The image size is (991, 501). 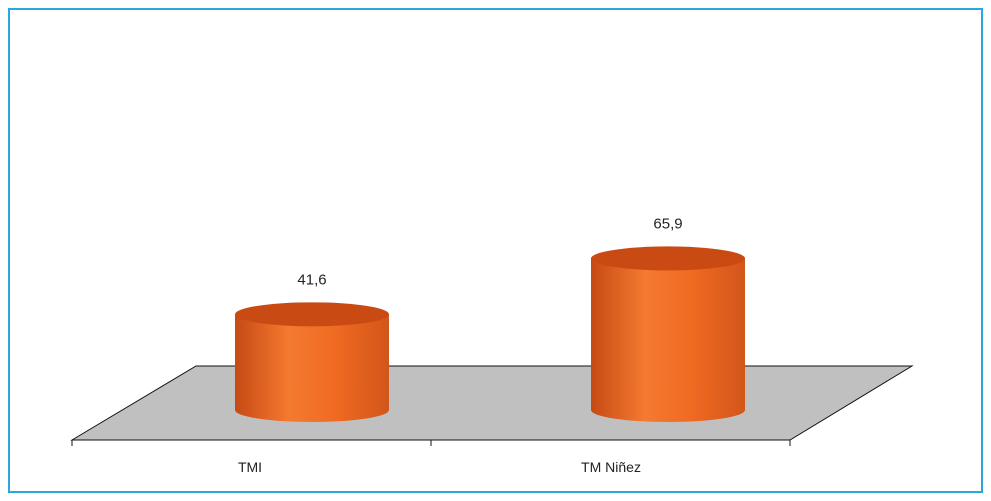 What do you see at coordinates (312, 314) in the screenshot?
I see `bar-0-top` at bounding box center [312, 314].